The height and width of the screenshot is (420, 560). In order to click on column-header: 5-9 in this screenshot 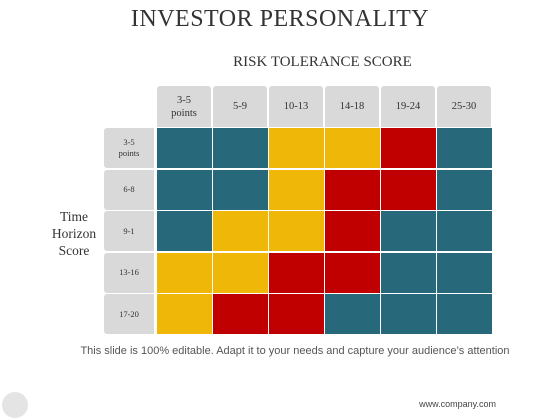, I will do `click(240, 106)`.